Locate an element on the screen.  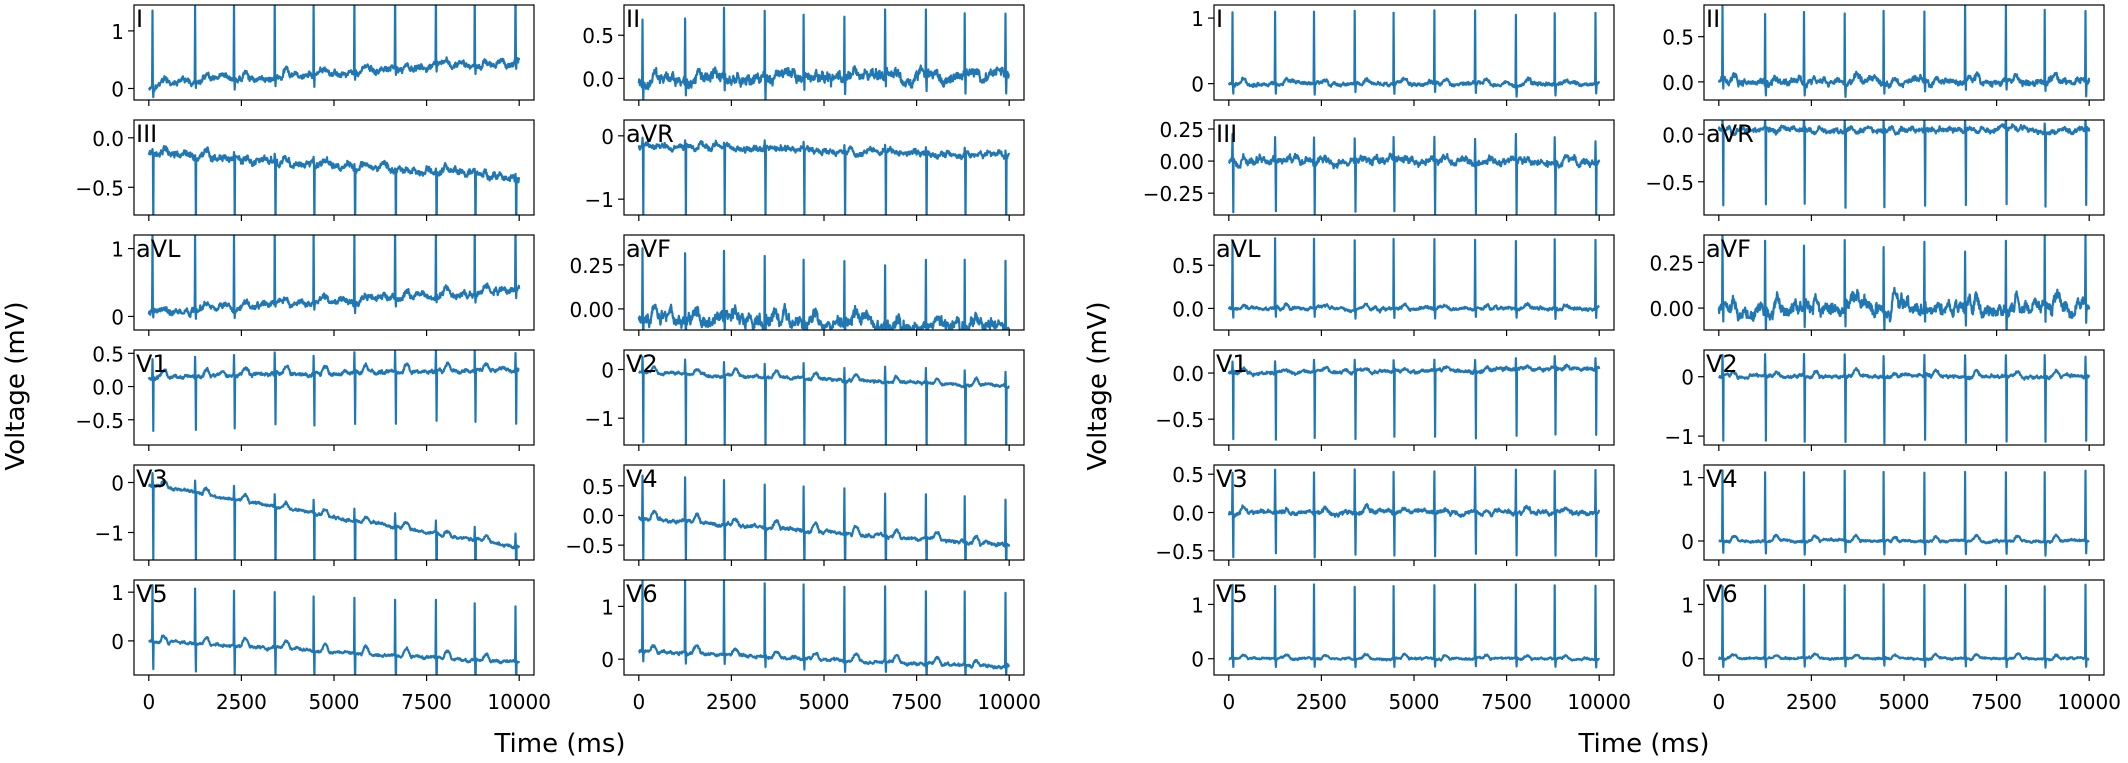
lead-label: aVL is located at coordinates (158, 249).